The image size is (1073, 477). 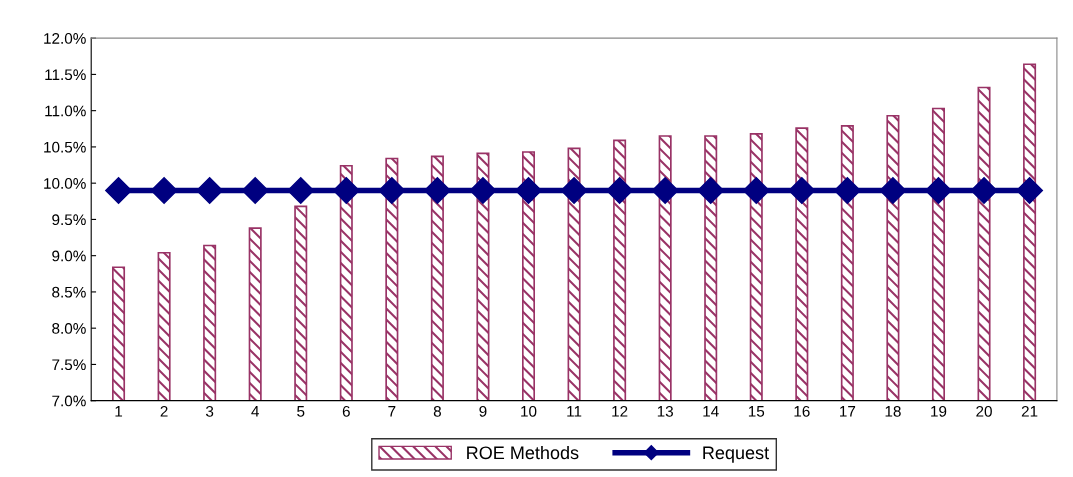 I want to click on x-tick-label: 15, so click(x=756, y=411).